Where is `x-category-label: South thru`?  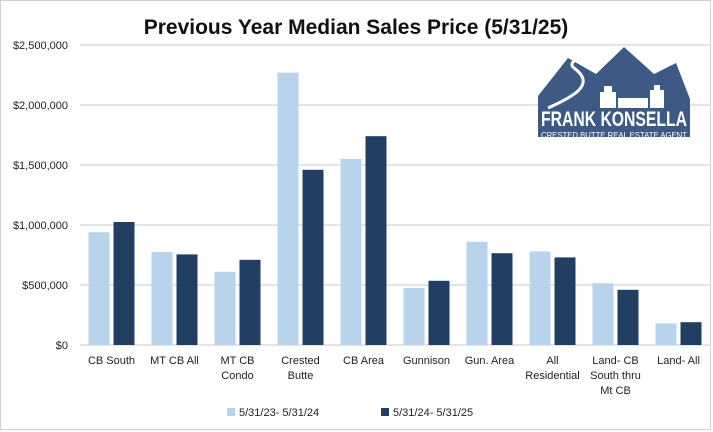
x-category-label: South thru is located at coordinates (615, 376).